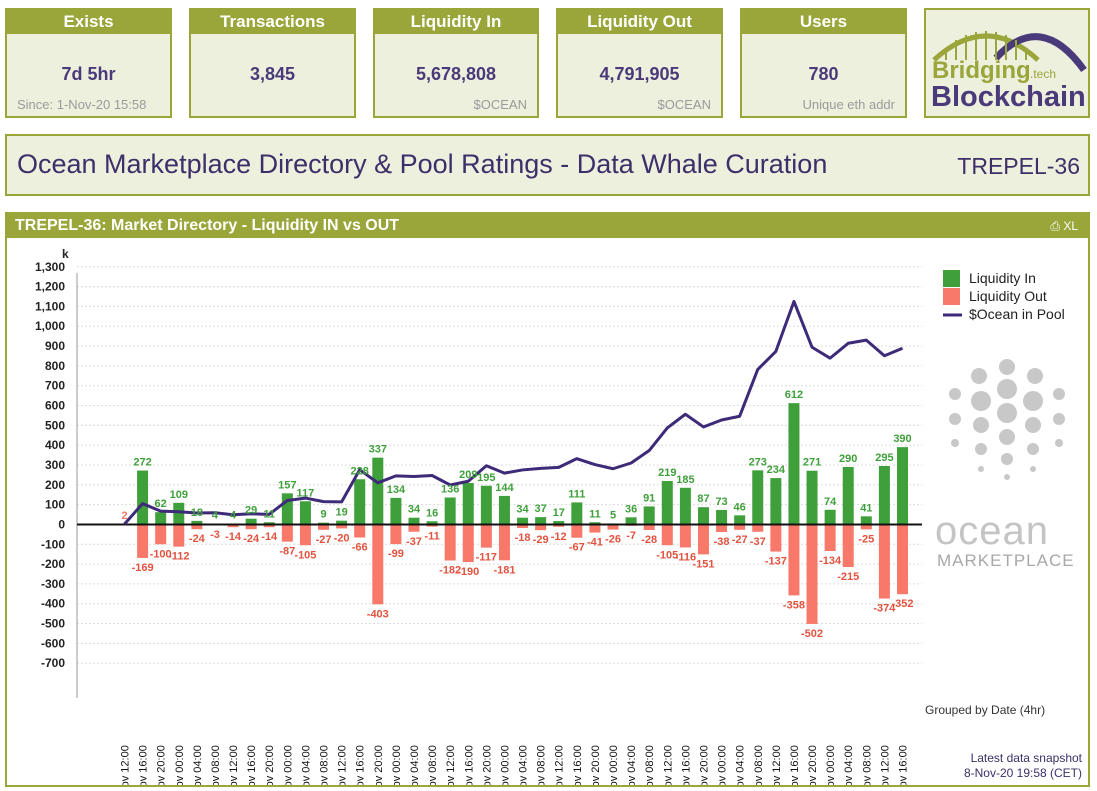 Image resolution: width=1097 pixels, height=791 pixels. Describe the element at coordinates (1007, 419) in the screenshot. I see `ocean-protocol-icon` at that location.